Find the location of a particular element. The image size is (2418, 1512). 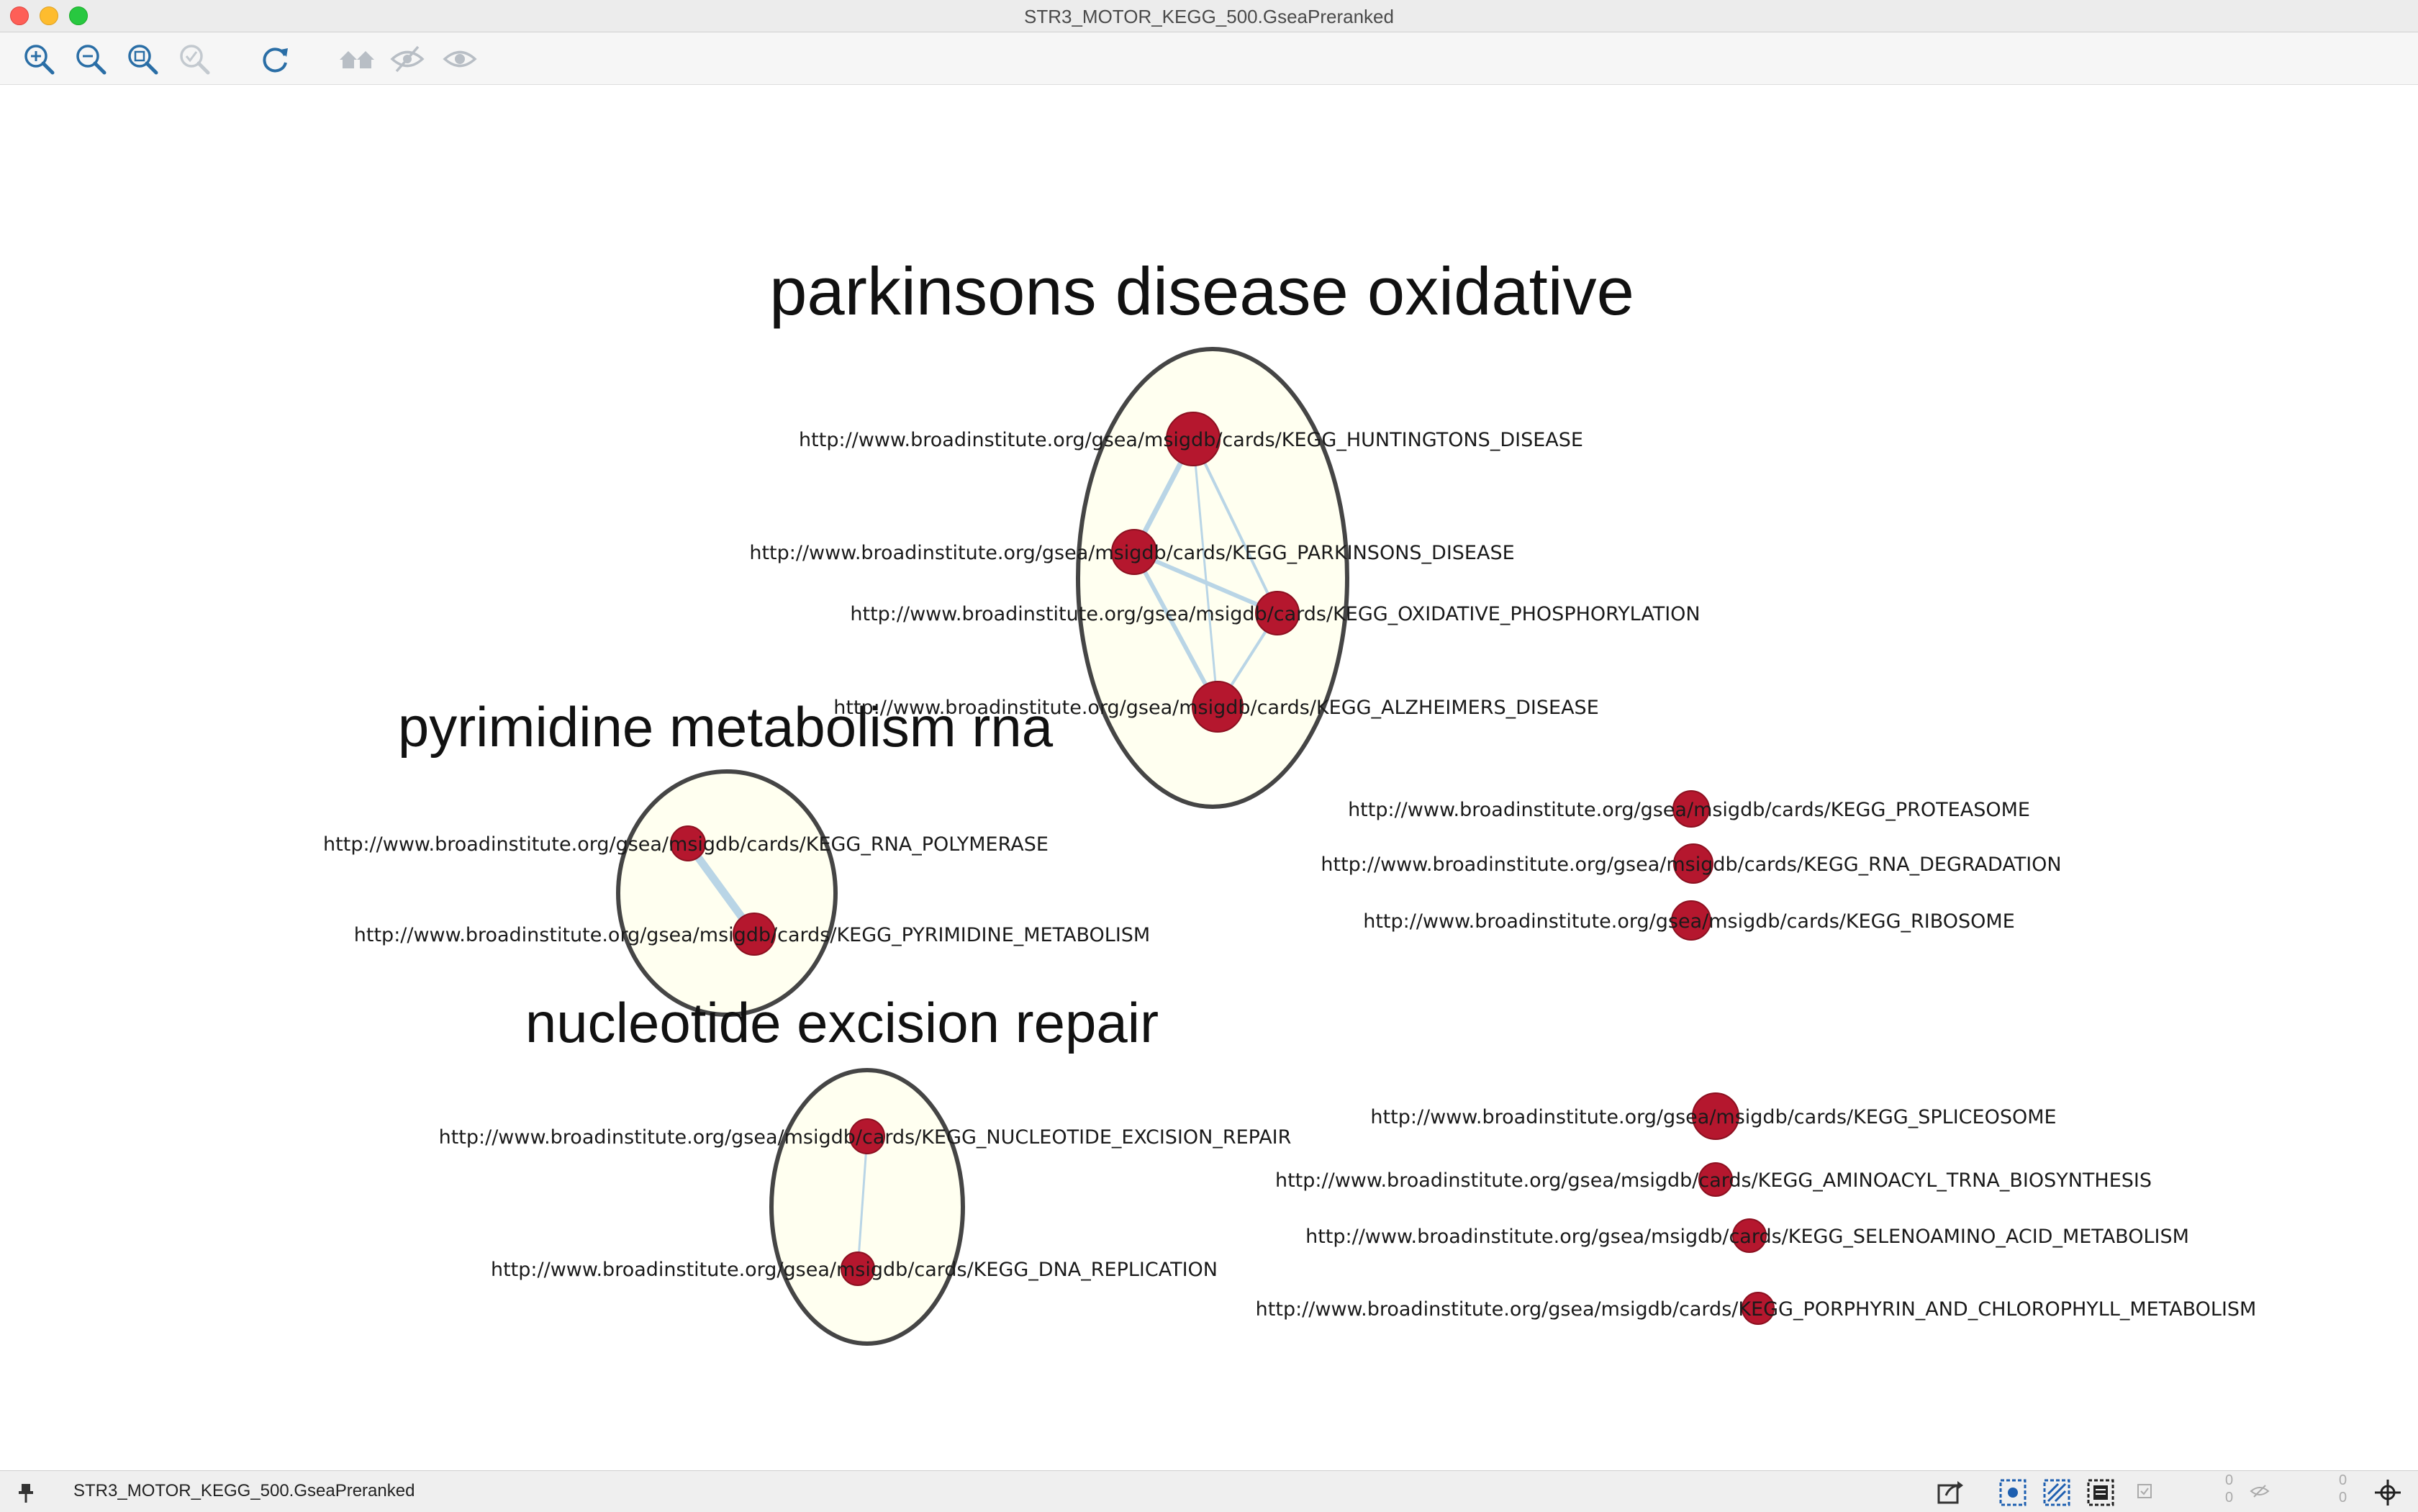

home-icon is located at coordinates (358, 59).